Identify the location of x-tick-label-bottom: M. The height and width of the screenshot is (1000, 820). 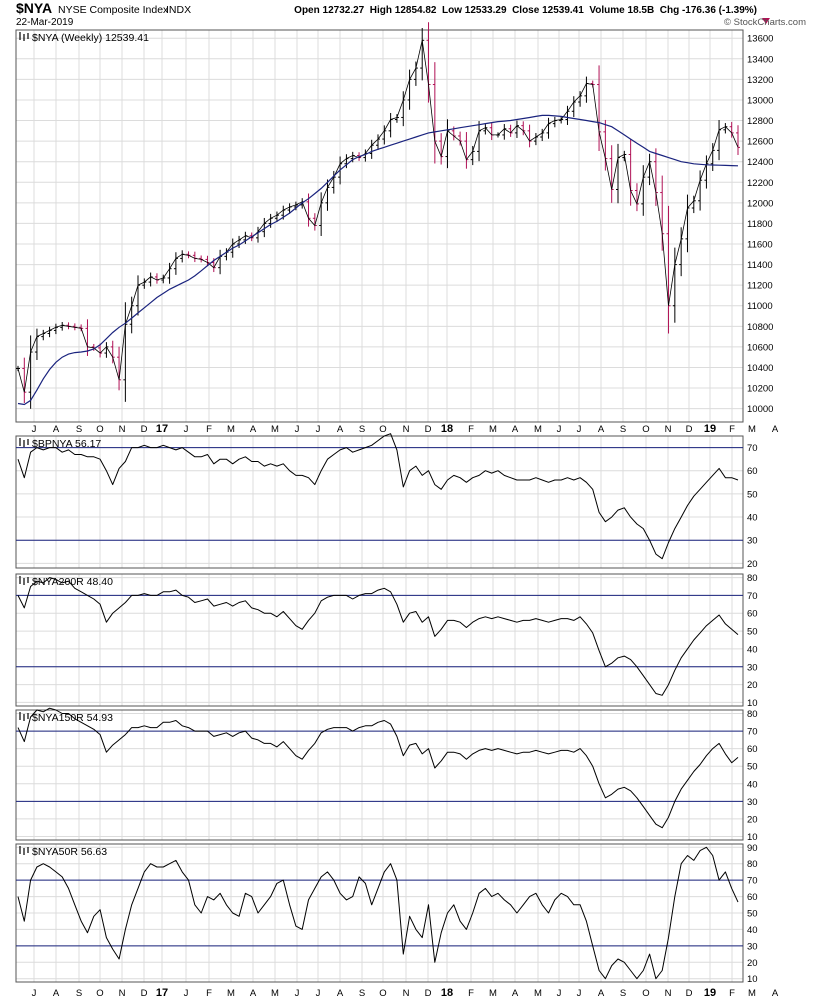
(275, 993).